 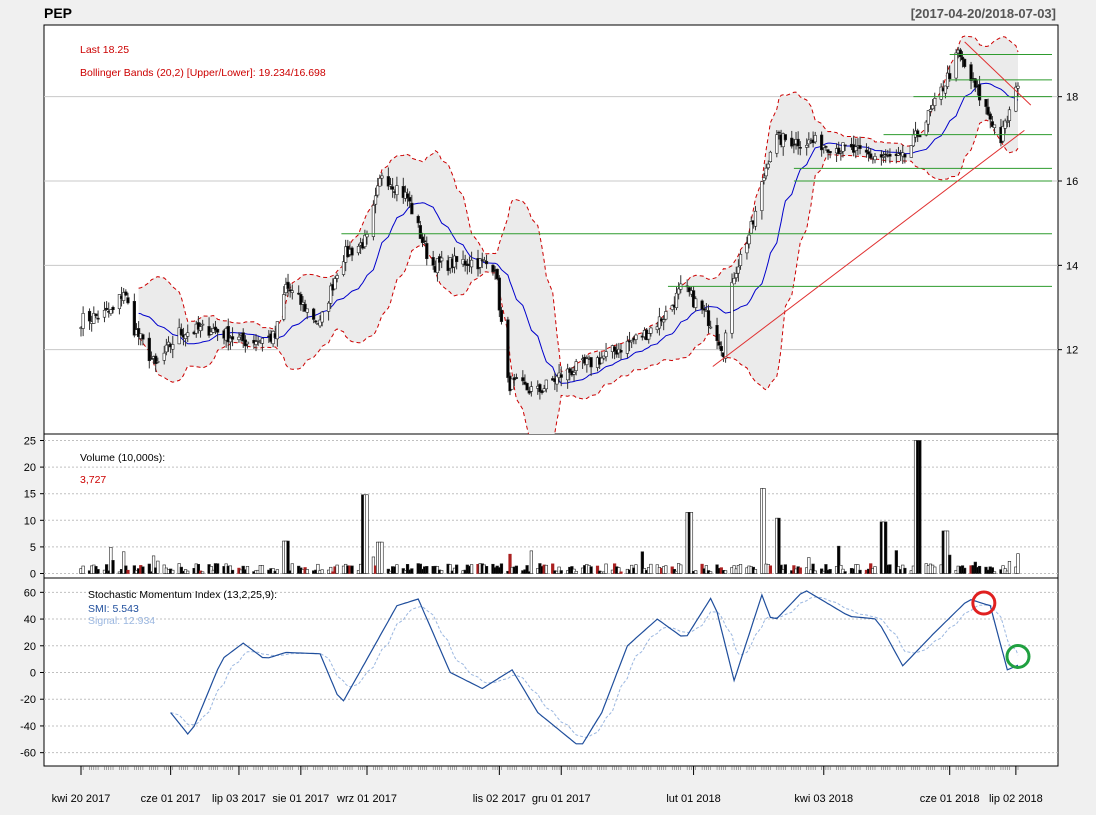 I want to click on x-tick-label: kwi 03 2018, so click(x=823, y=799).